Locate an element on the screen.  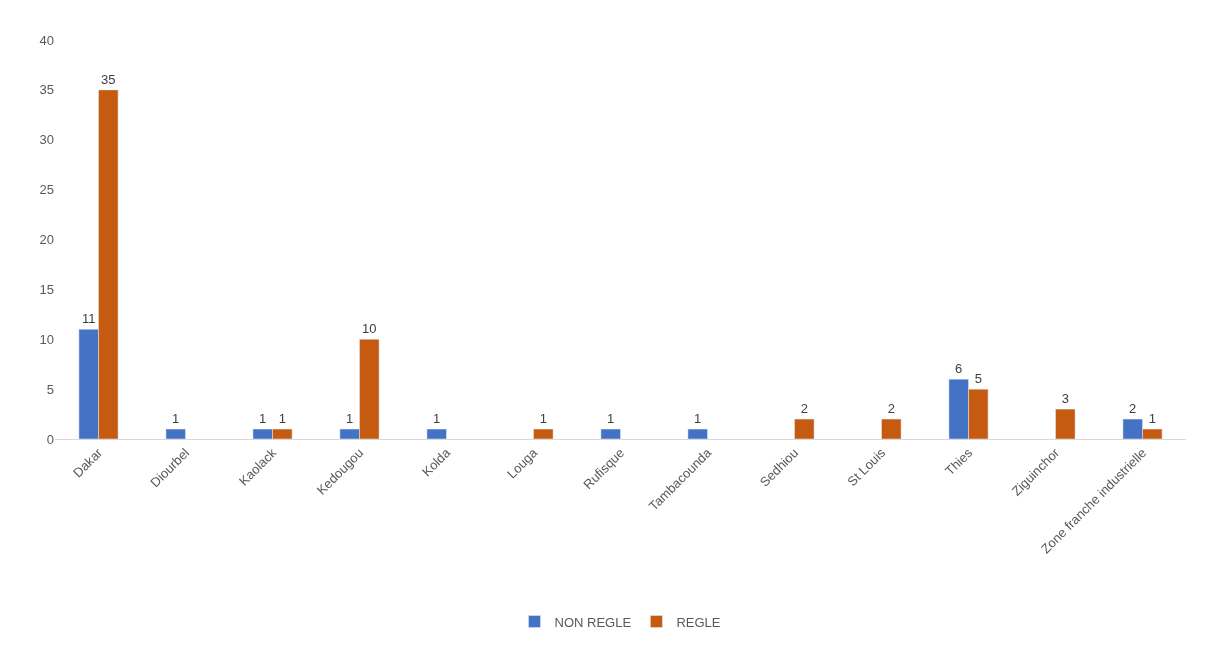
data-label: 11 is located at coordinates (88, 319).